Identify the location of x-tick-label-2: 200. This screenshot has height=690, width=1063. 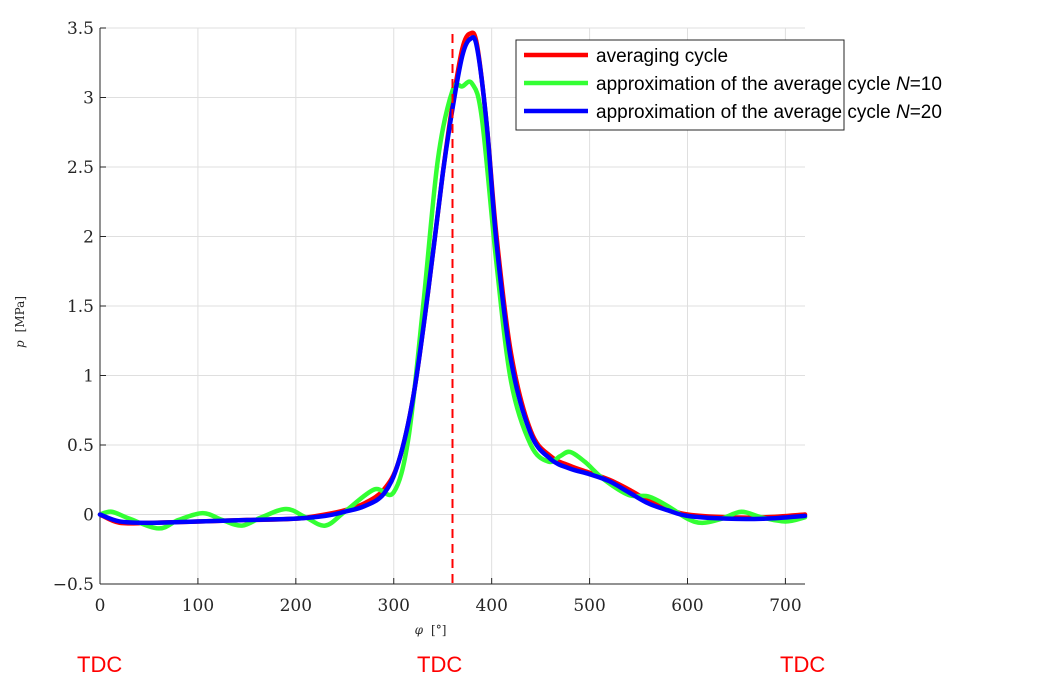
(296, 606).